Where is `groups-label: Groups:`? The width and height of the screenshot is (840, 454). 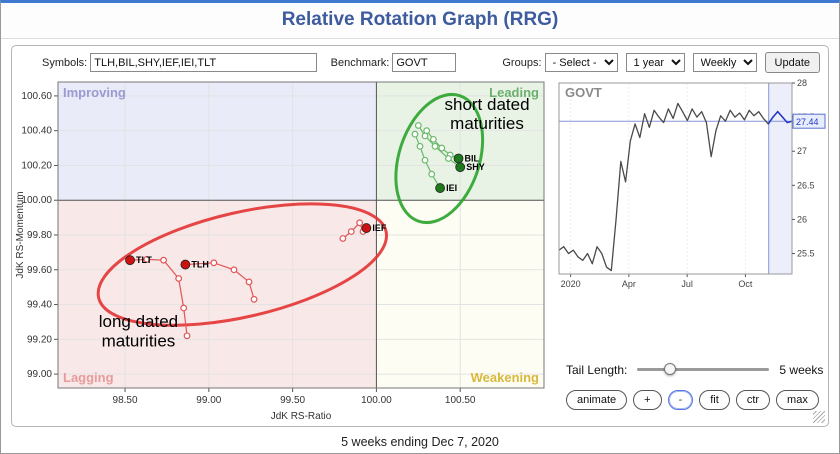
groups-label: Groups: is located at coordinates (522, 62).